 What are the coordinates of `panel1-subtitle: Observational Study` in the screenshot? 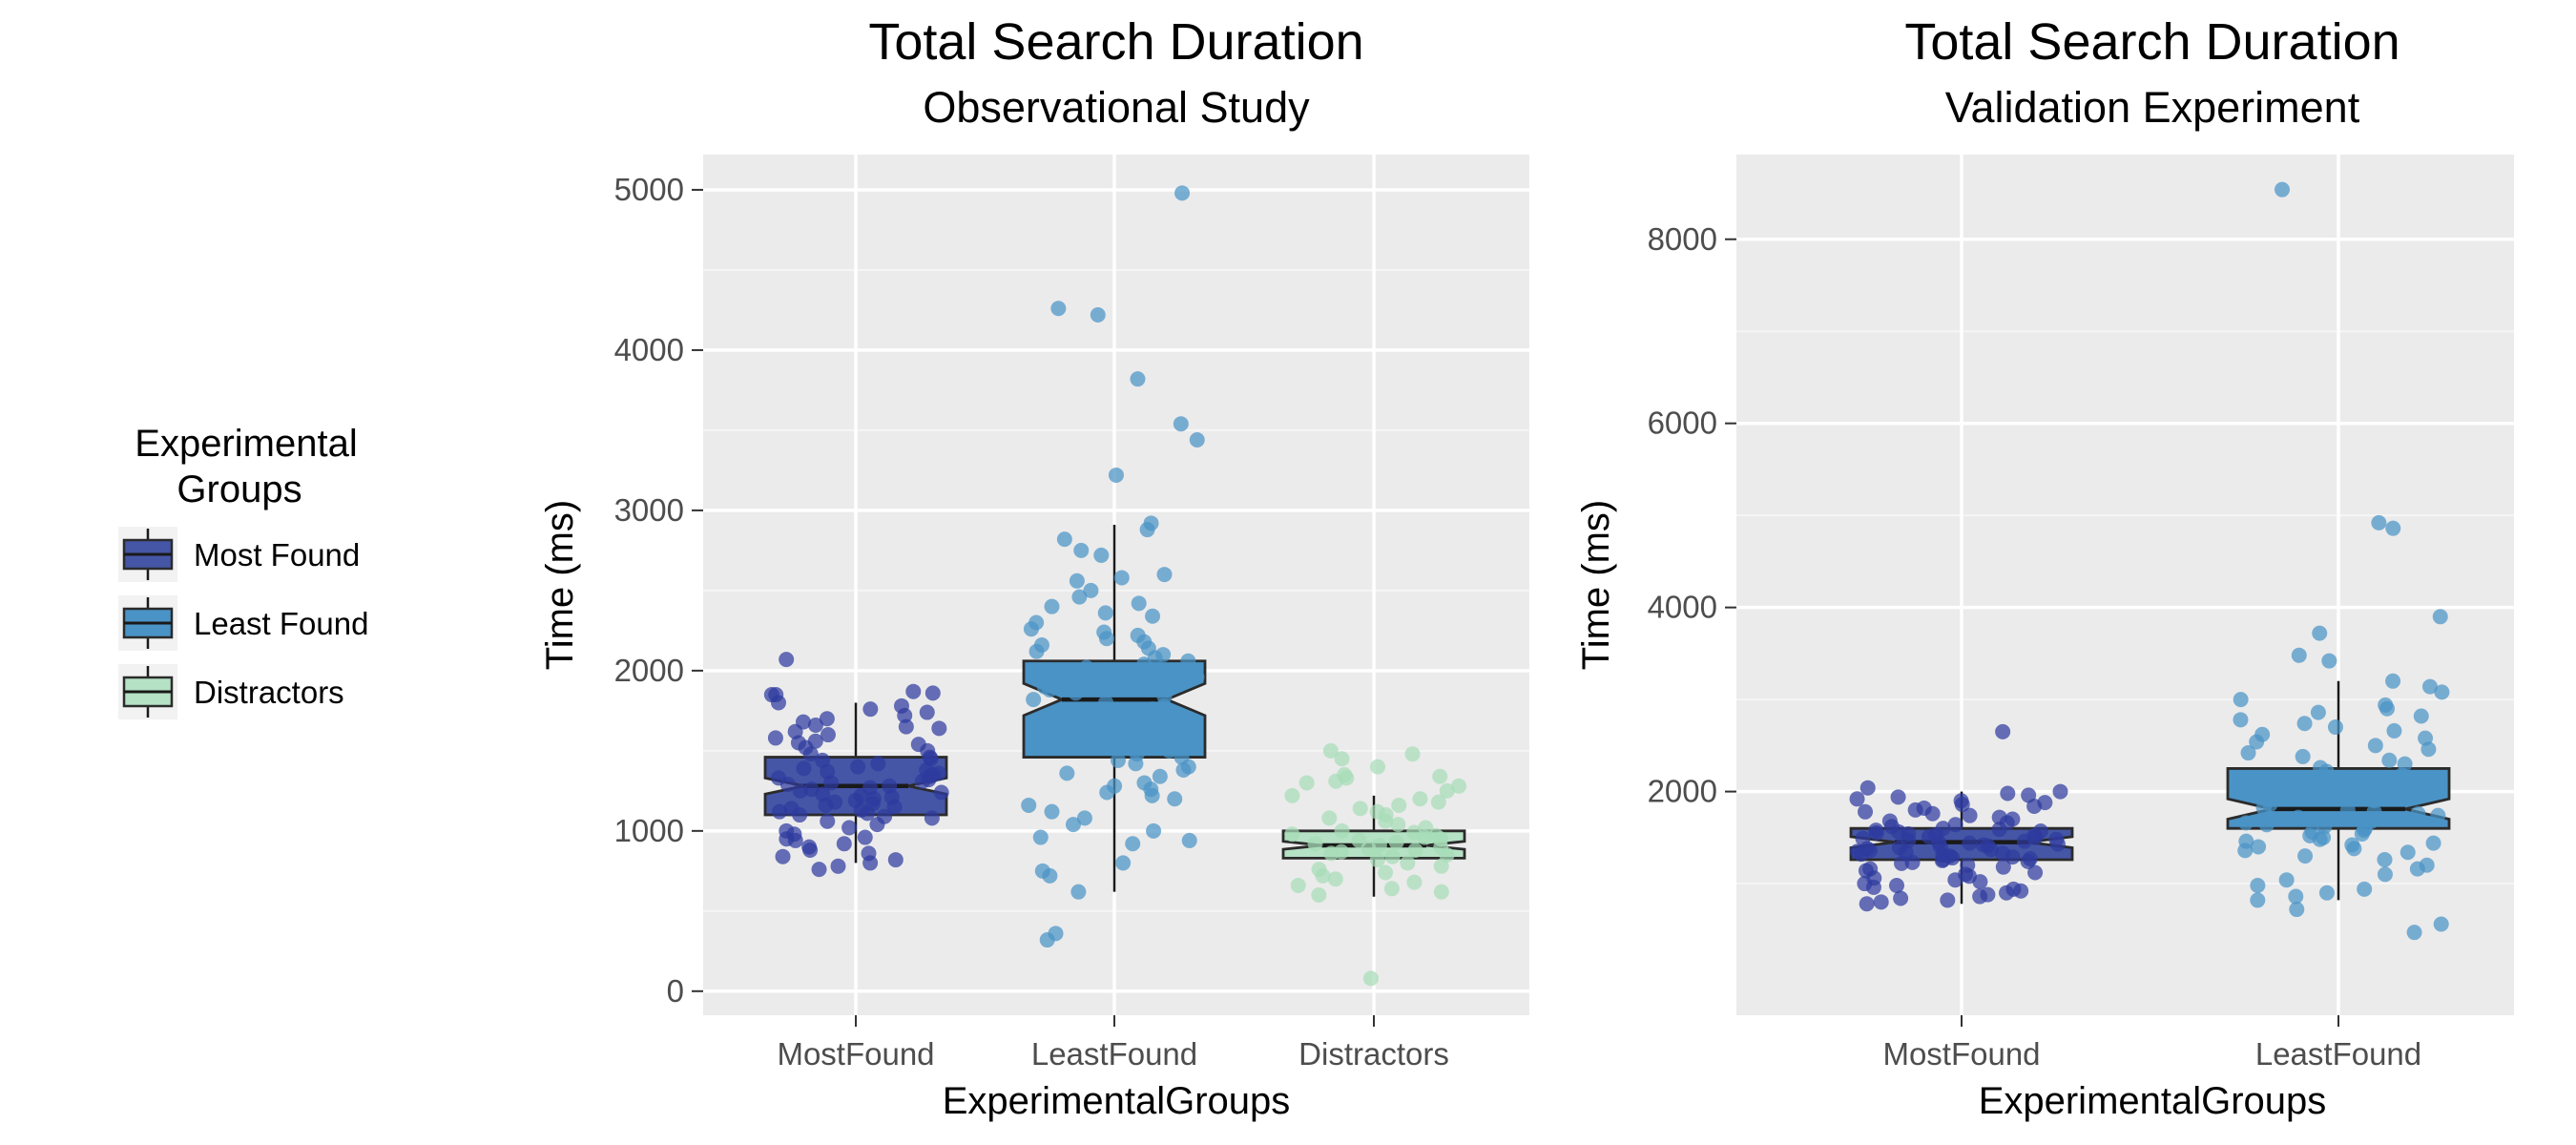 It's located at (1116, 107).